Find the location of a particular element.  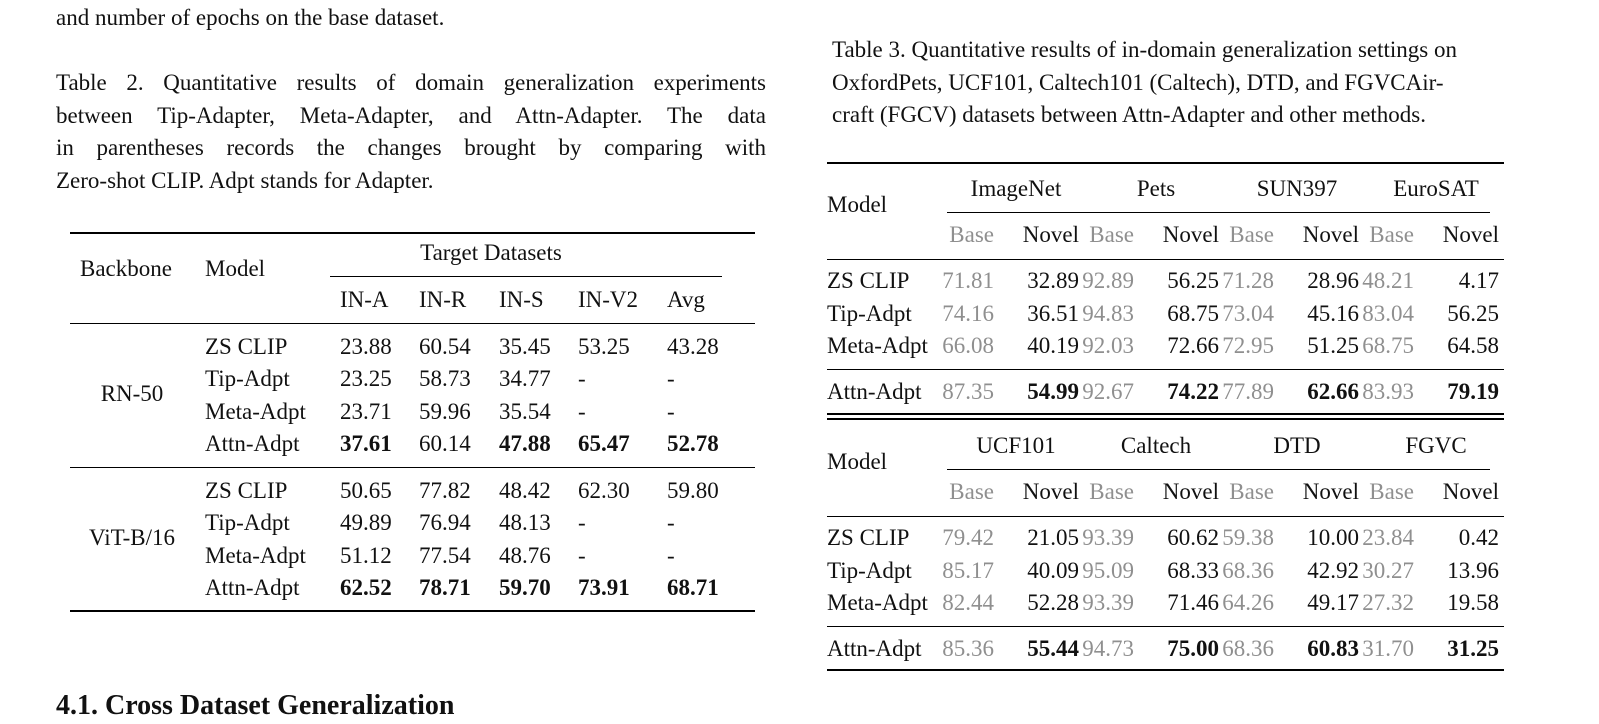

table-cell: 64.26 is located at coordinates (1248, 603).